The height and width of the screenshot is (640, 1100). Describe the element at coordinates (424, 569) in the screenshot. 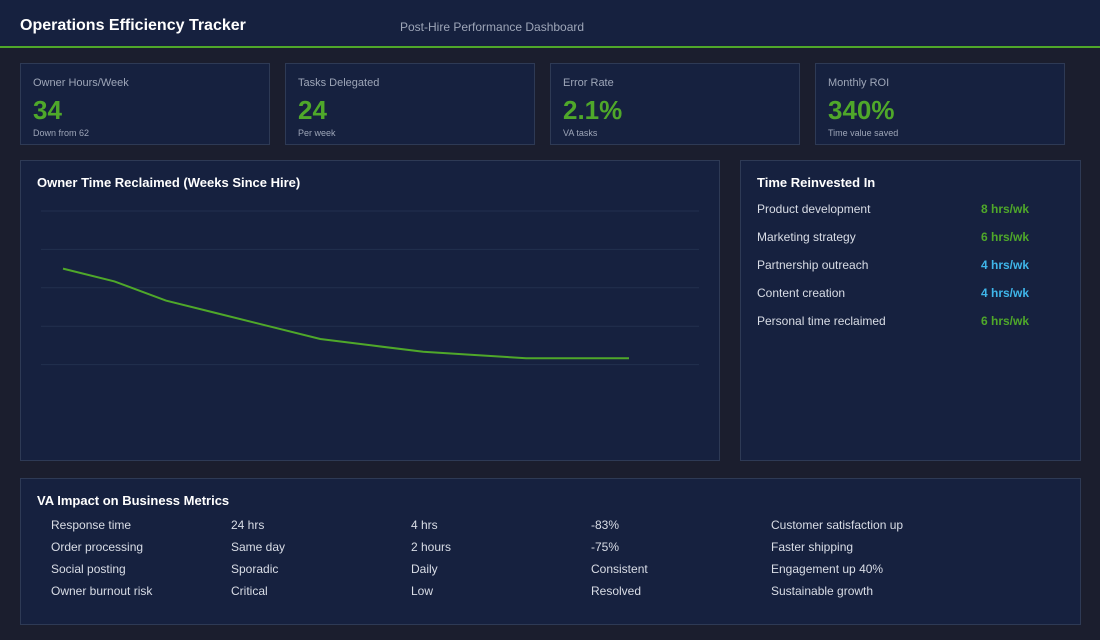

I see `impact-after: Daily` at that location.